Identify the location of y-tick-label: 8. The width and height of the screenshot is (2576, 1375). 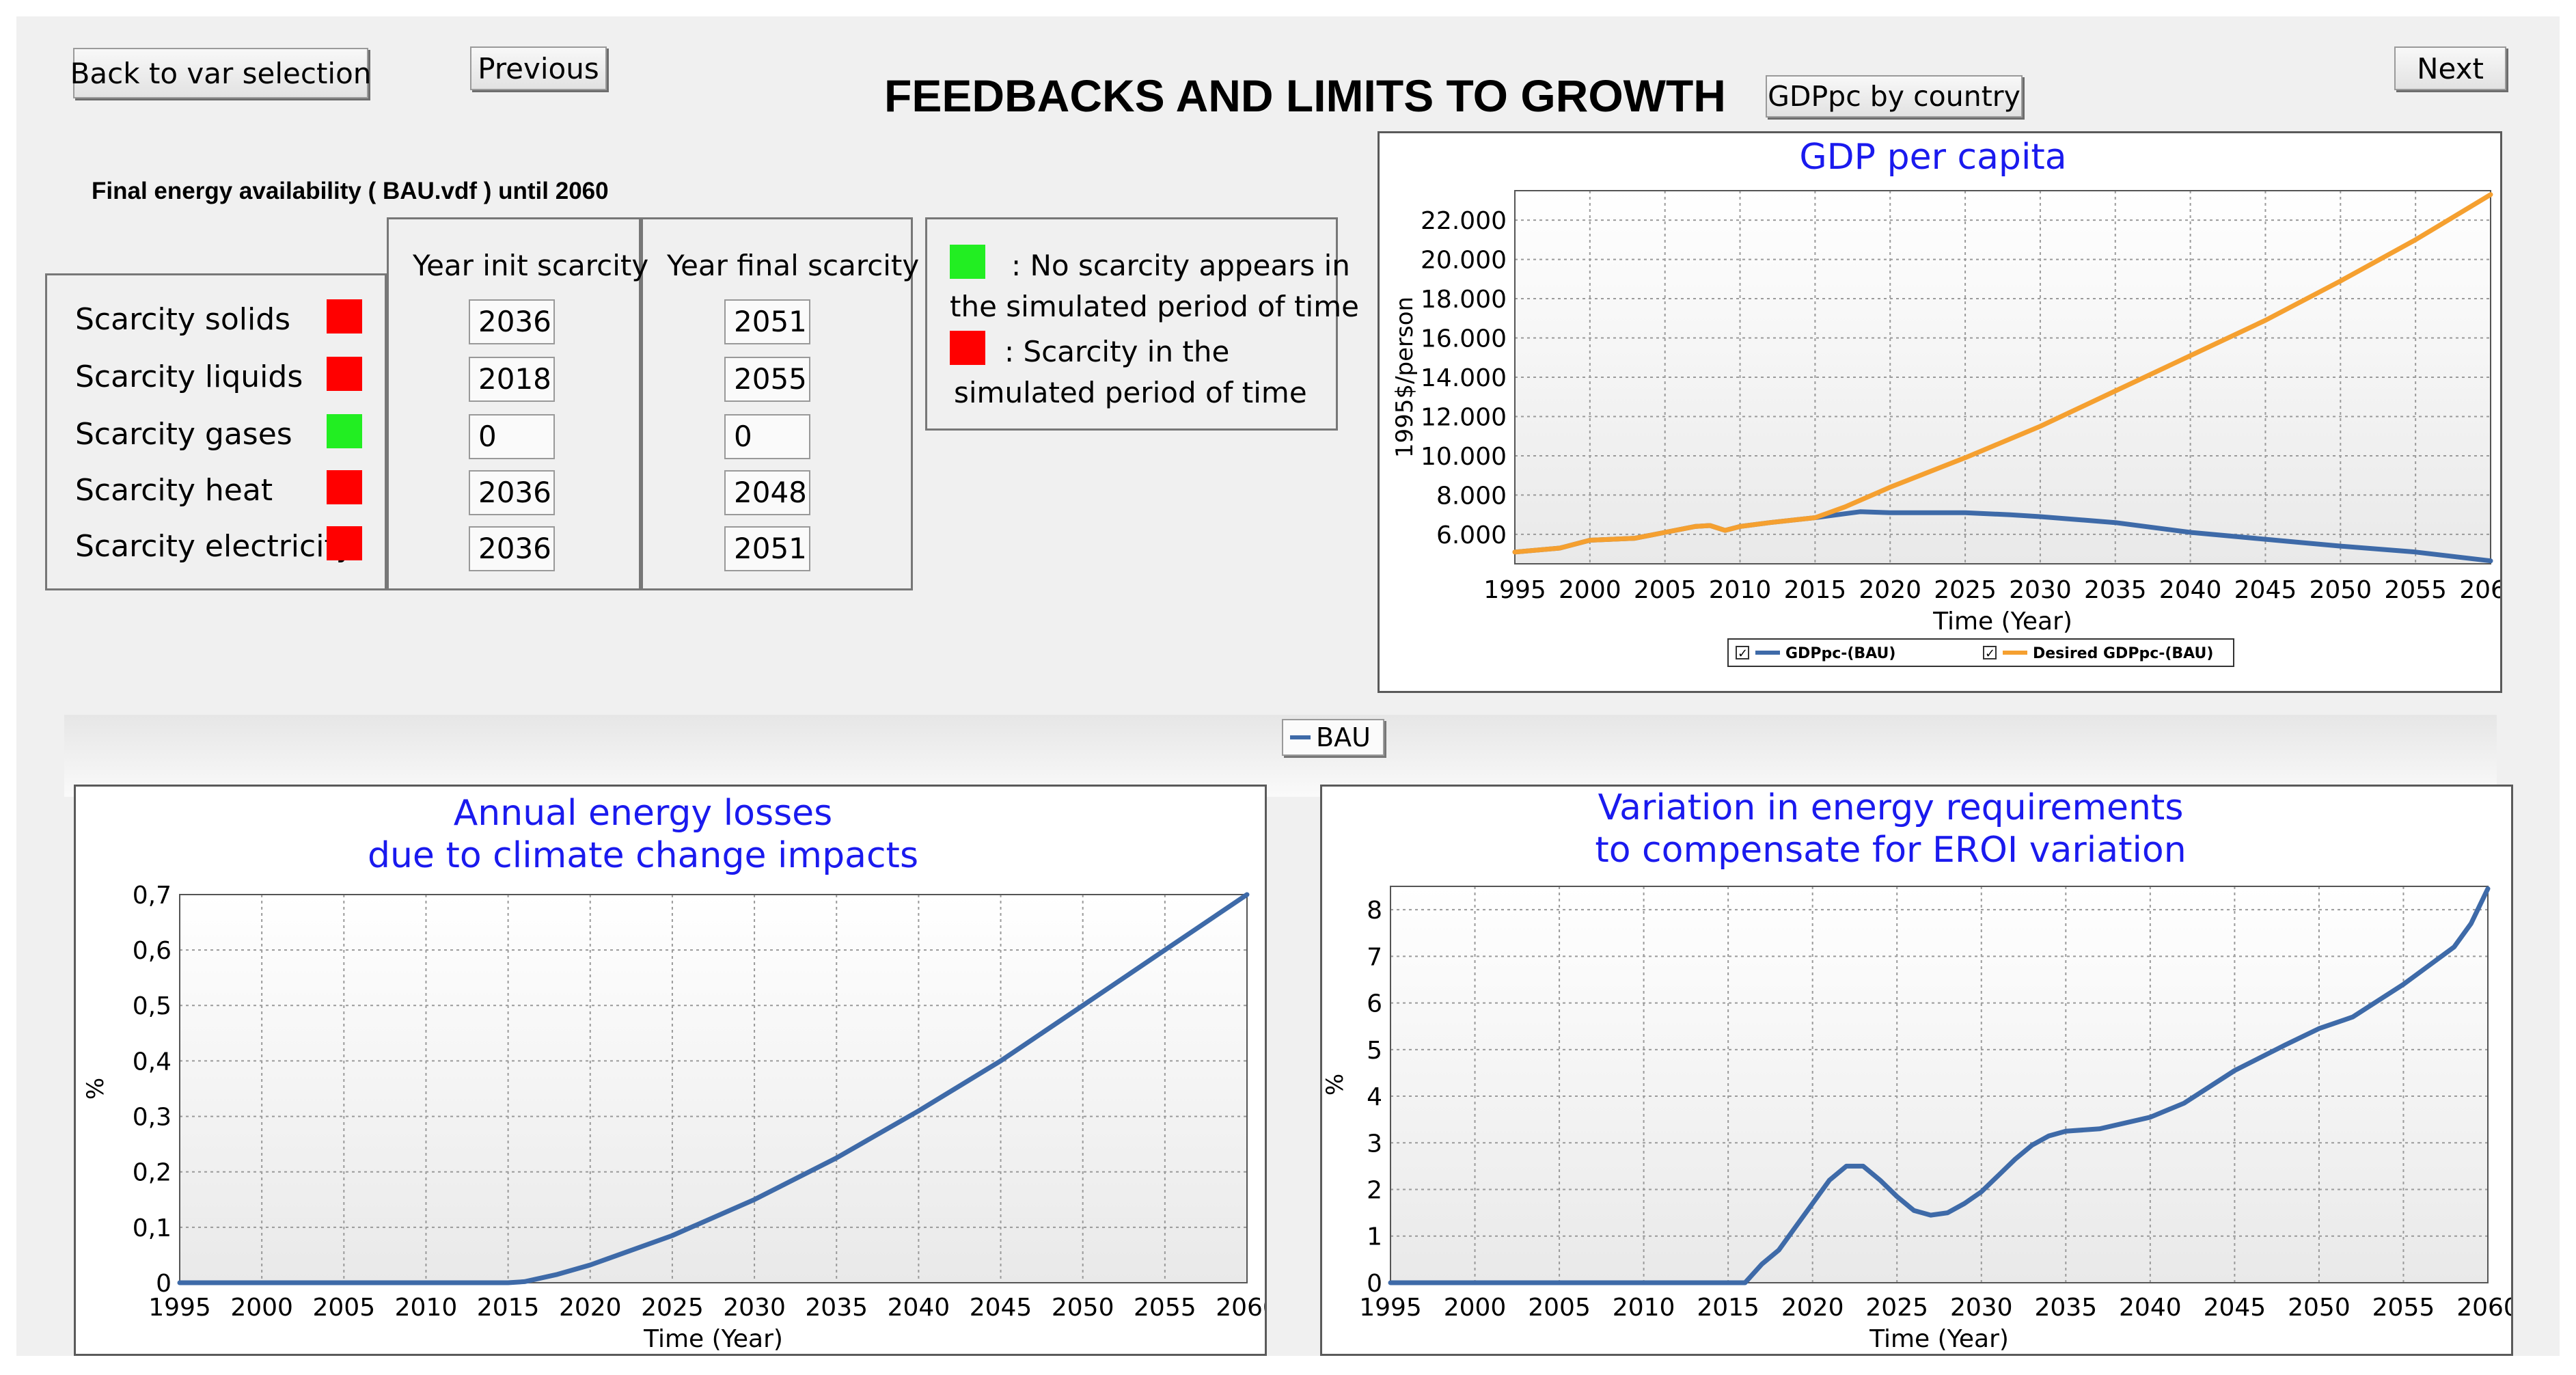
(1374, 911).